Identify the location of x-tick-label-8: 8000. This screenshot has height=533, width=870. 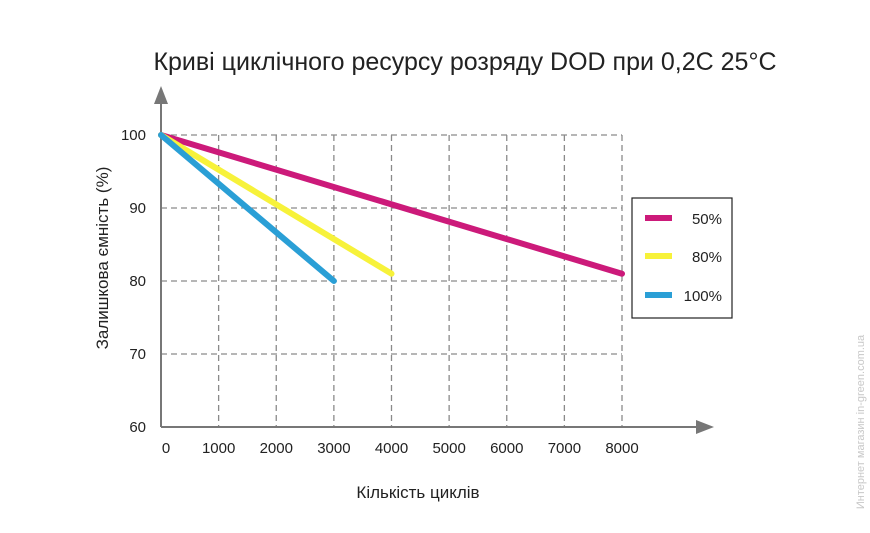
(621, 448).